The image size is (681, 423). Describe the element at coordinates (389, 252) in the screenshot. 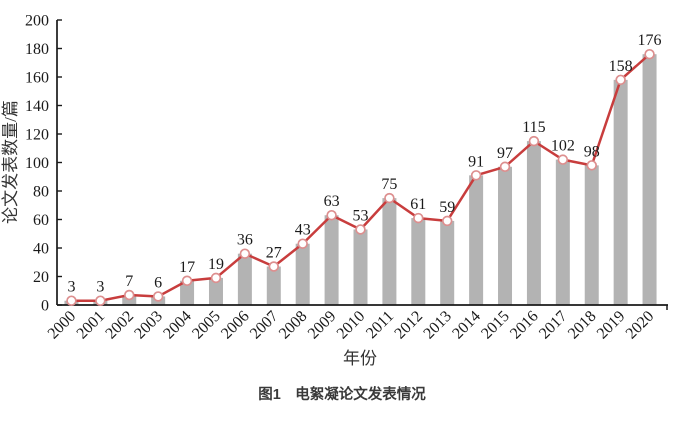

I see `bar-2011` at that location.